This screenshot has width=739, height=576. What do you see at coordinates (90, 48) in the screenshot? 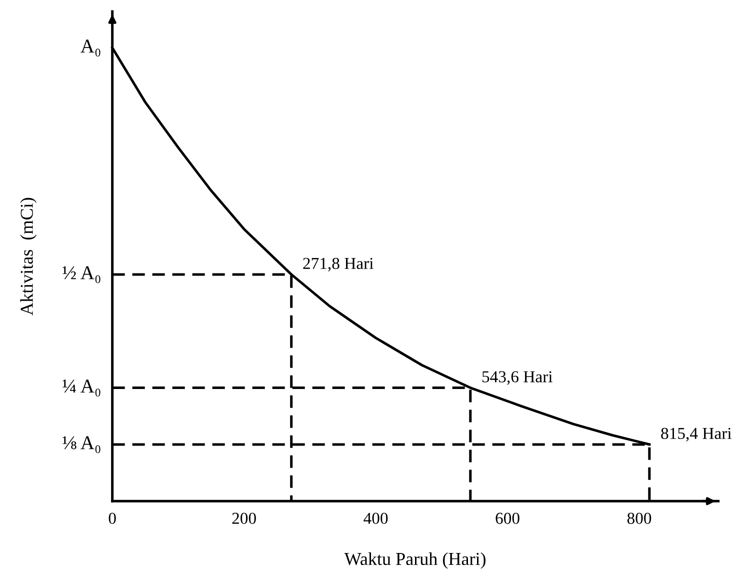
I see `annotation: A₀` at bounding box center [90, 48].